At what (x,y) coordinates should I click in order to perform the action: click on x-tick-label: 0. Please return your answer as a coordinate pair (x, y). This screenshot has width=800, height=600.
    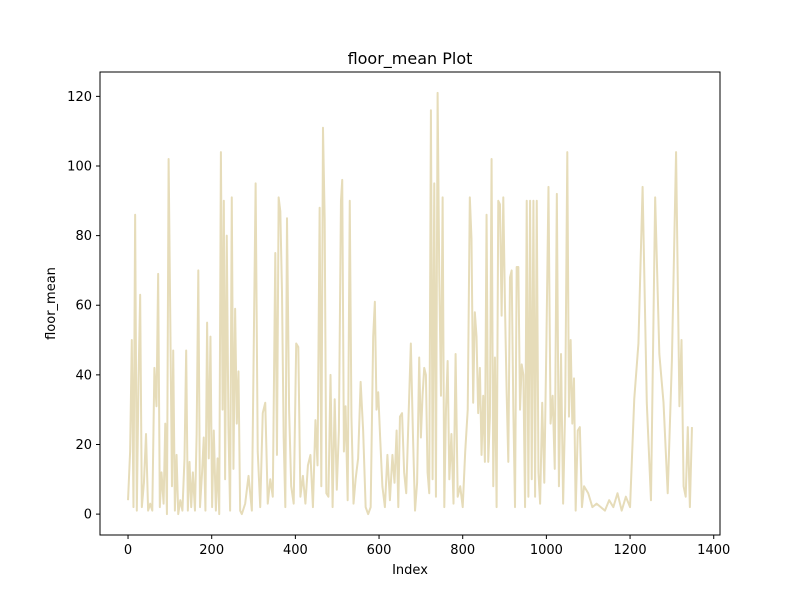
    Looking at the image, I should click on (128, 550).